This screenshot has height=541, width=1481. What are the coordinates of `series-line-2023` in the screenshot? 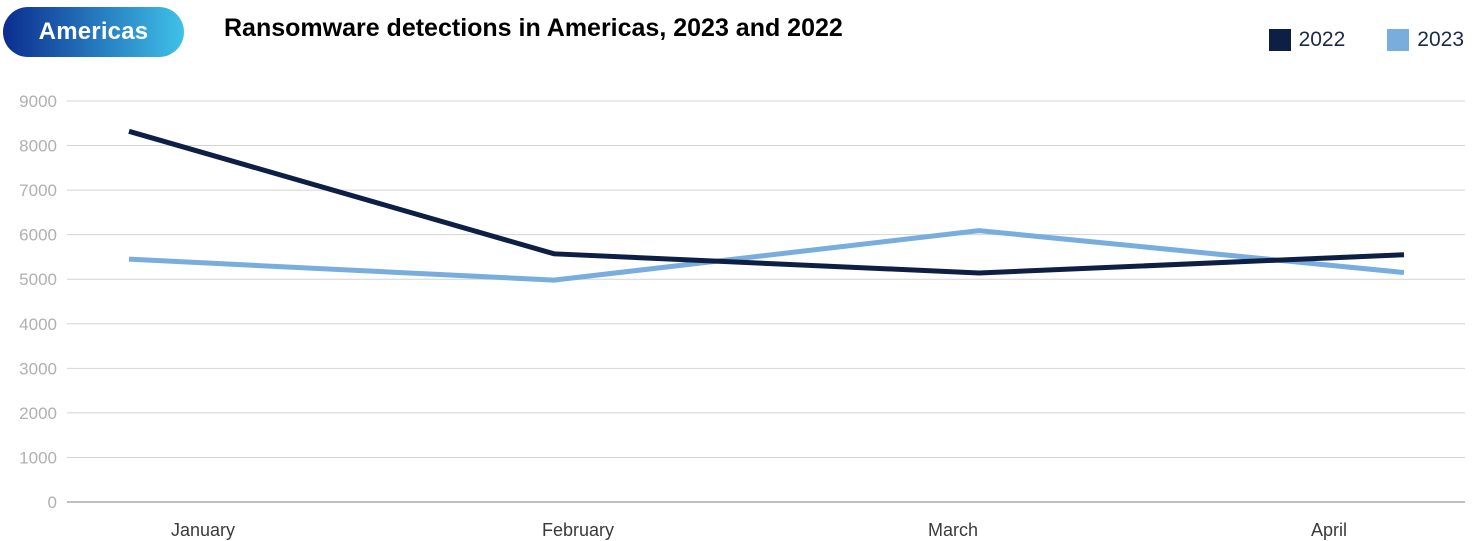 It's located at (766, 255).